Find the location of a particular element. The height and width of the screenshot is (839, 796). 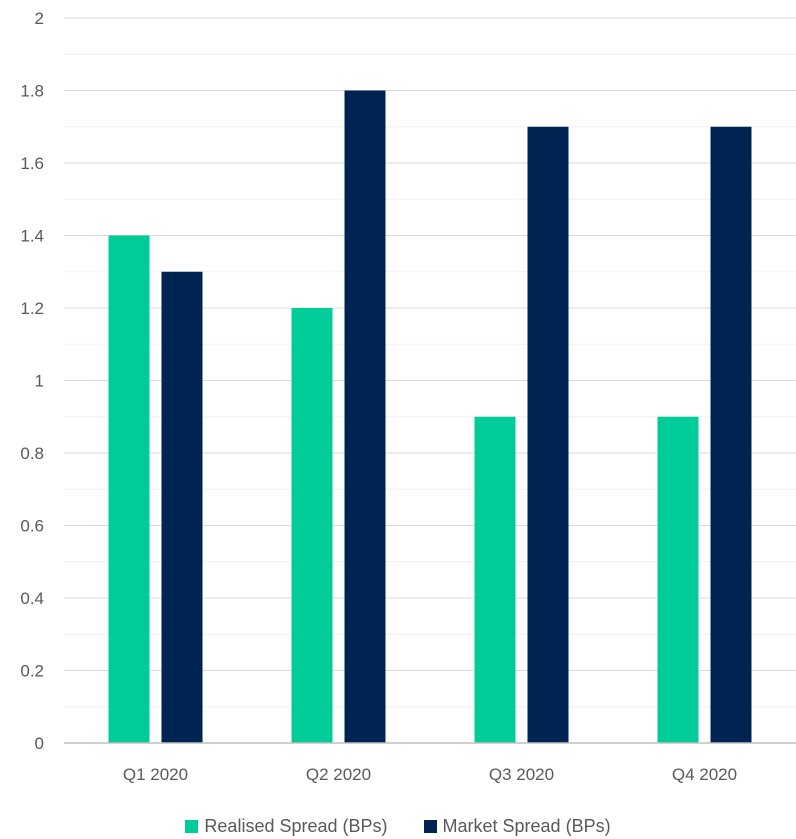

bar-market-q3-2020 is located at coordinates (548, 434).